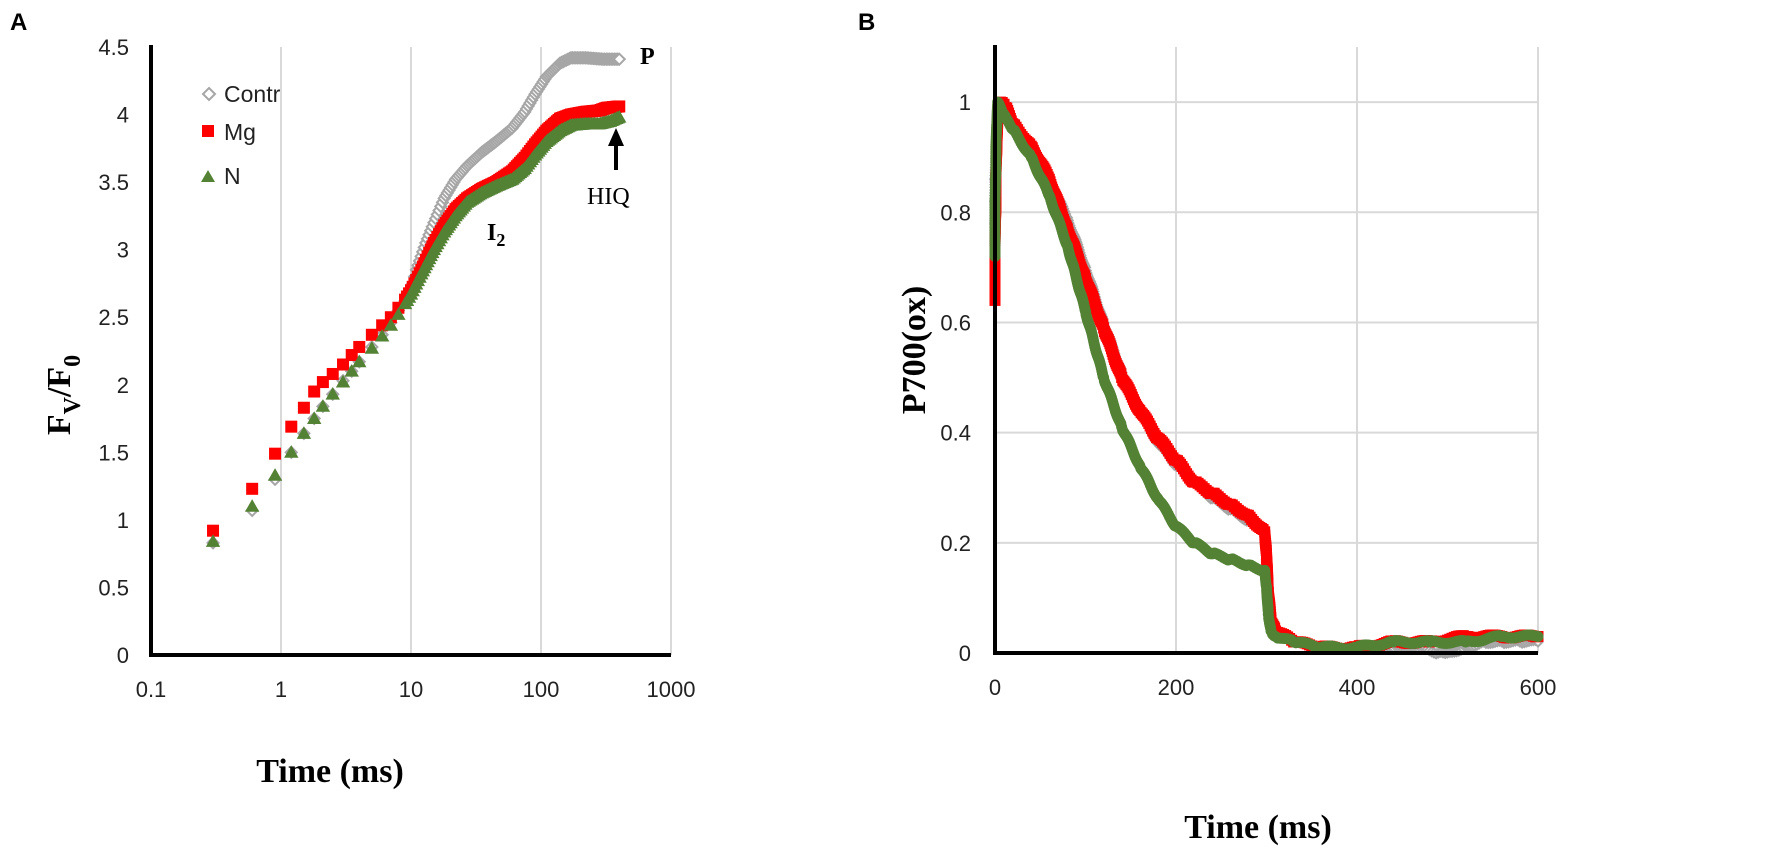  Describe the element at coordinates (123, 655) in the screenshot. I see `panel-a-y-tick-label: 0` at that location.